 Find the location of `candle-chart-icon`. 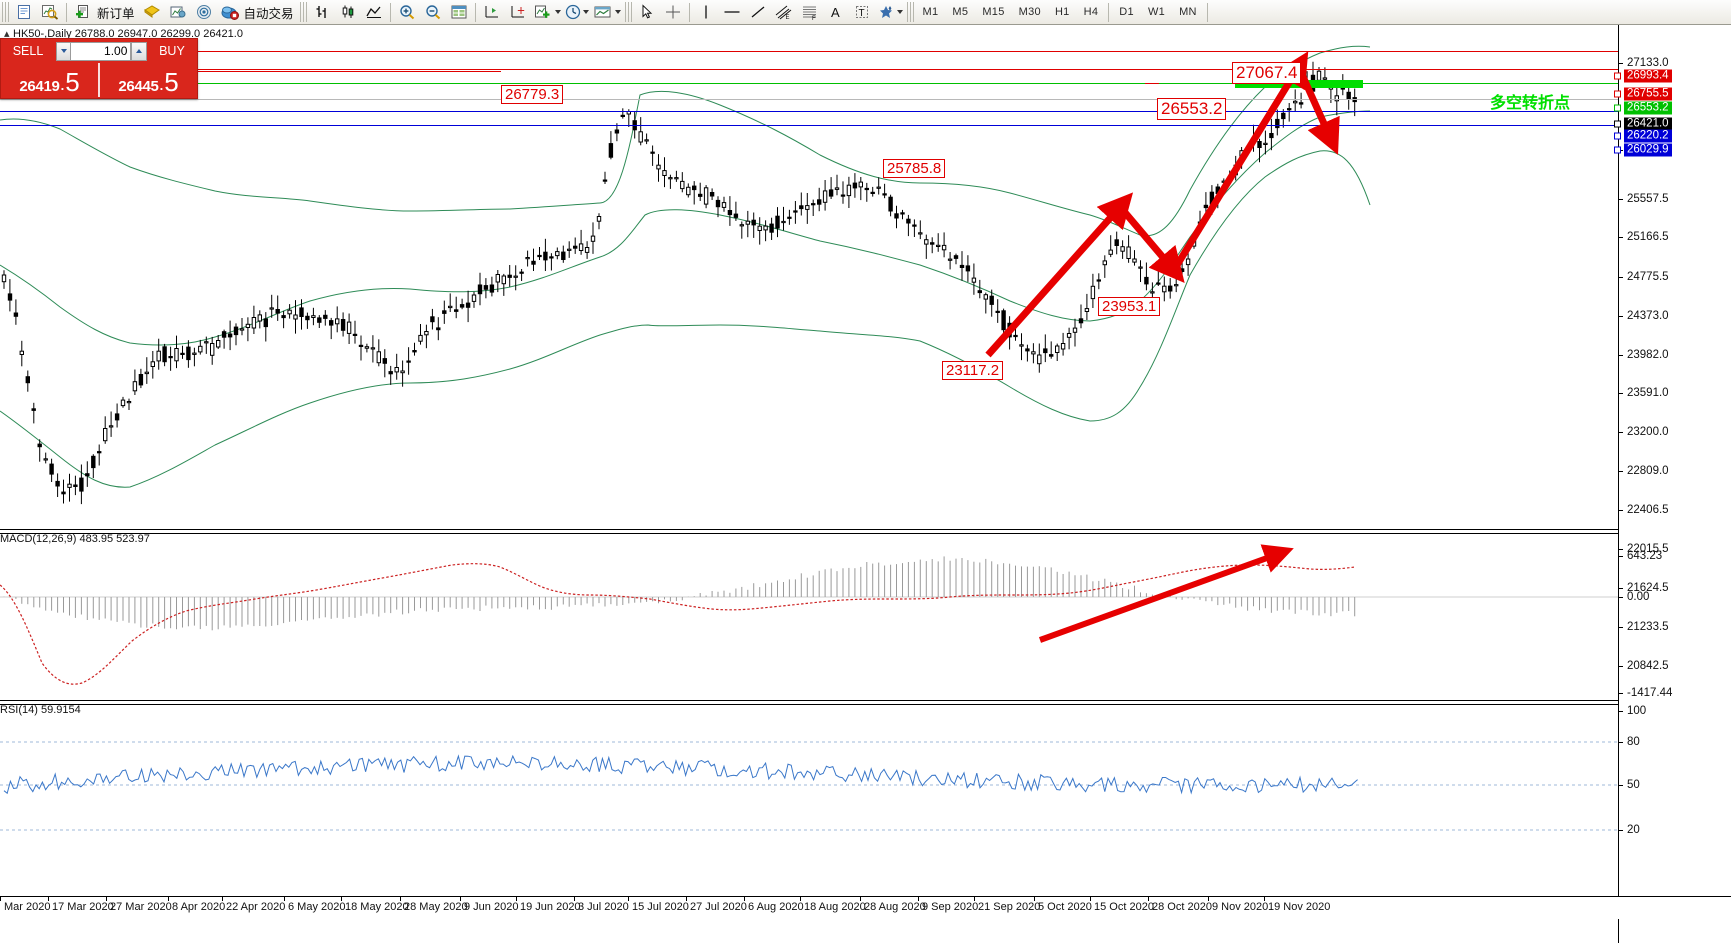

candle-chart-icon is located at coordinates (348, 12).